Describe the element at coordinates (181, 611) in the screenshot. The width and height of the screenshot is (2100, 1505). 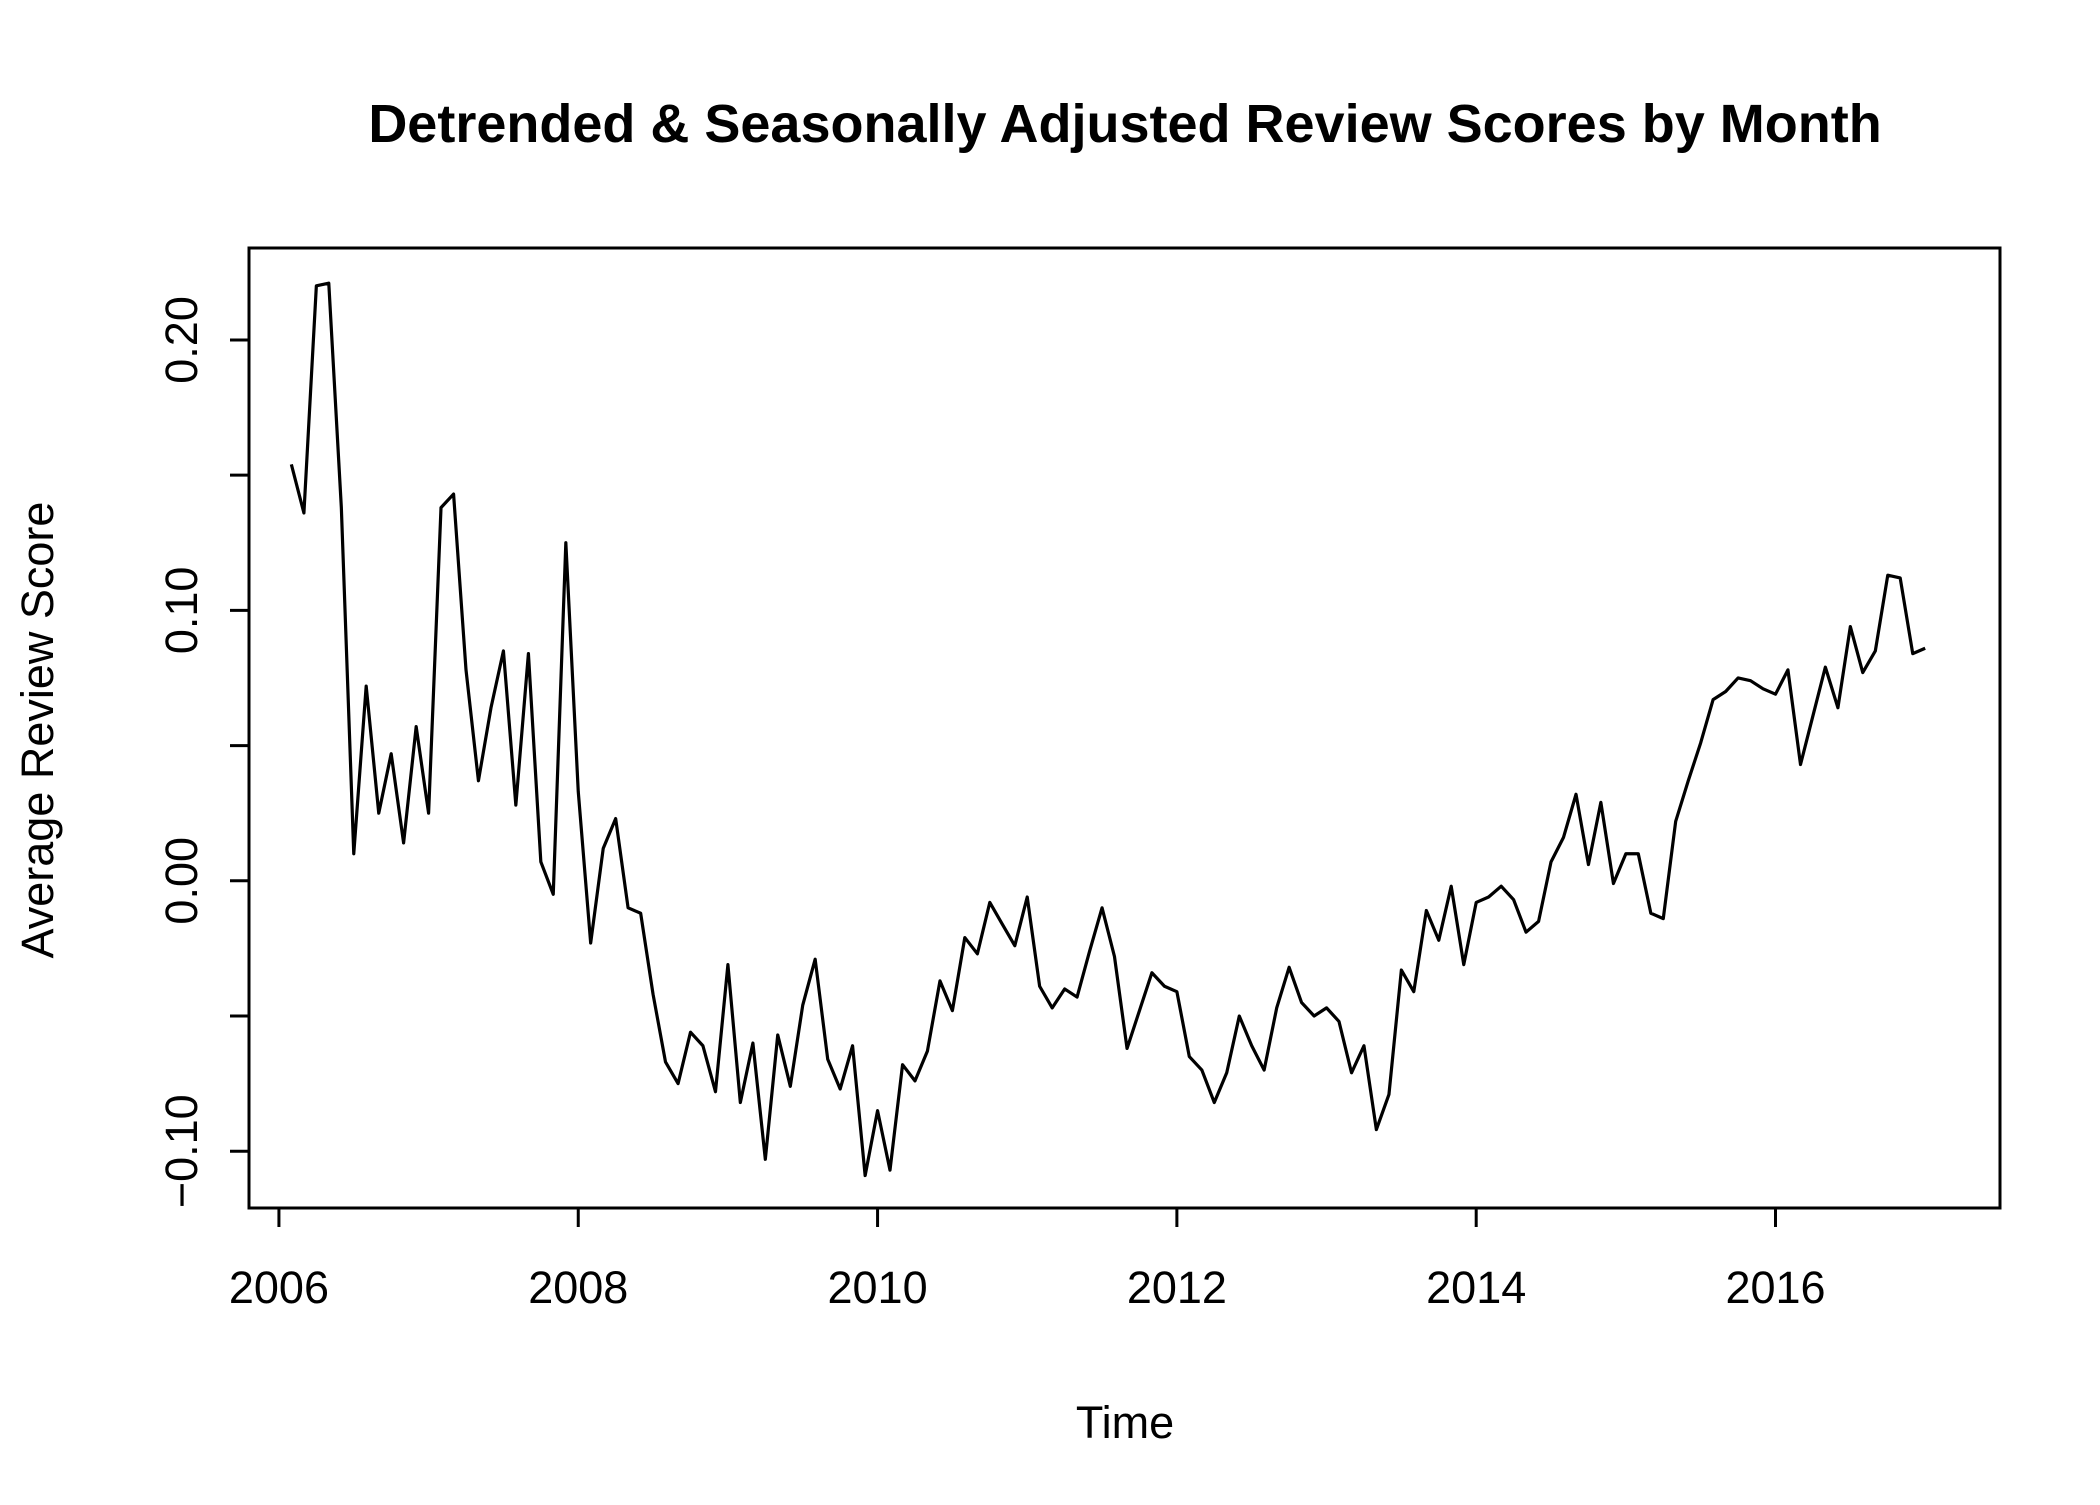
I see `y-tick-label: 0.10` at that location.